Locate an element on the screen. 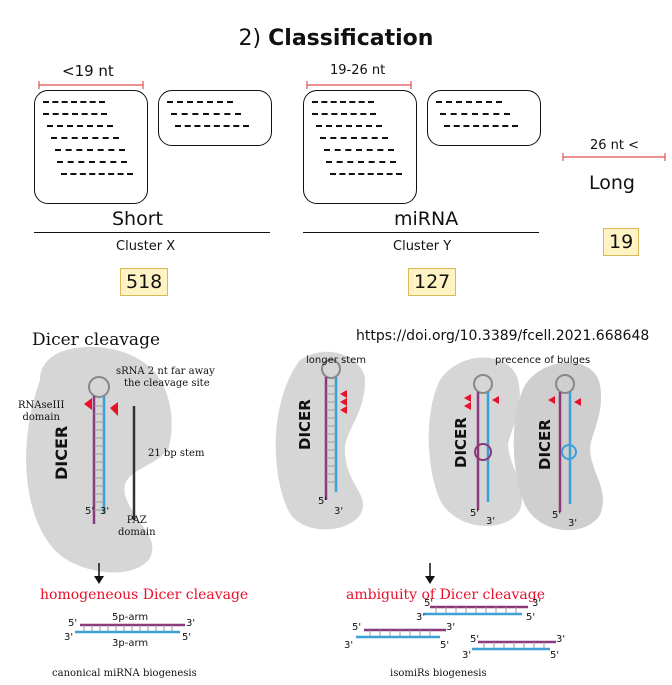 The height and width of the screenshot is (685, 672). end3-left: 3' is located at coordinates (105, 511).